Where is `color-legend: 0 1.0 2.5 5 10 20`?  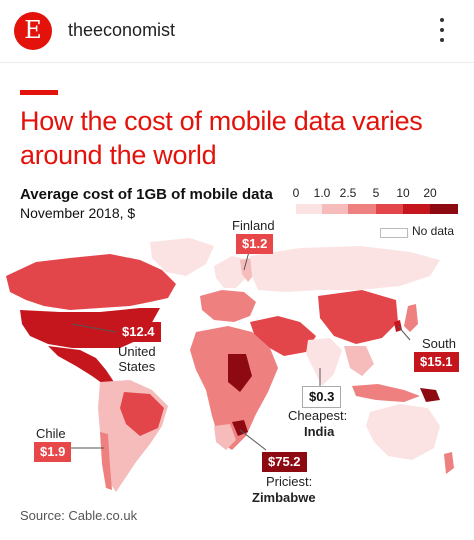
color-legend: 0 1.0 2.5 5 10 20 is located at coordinates (372, 206).